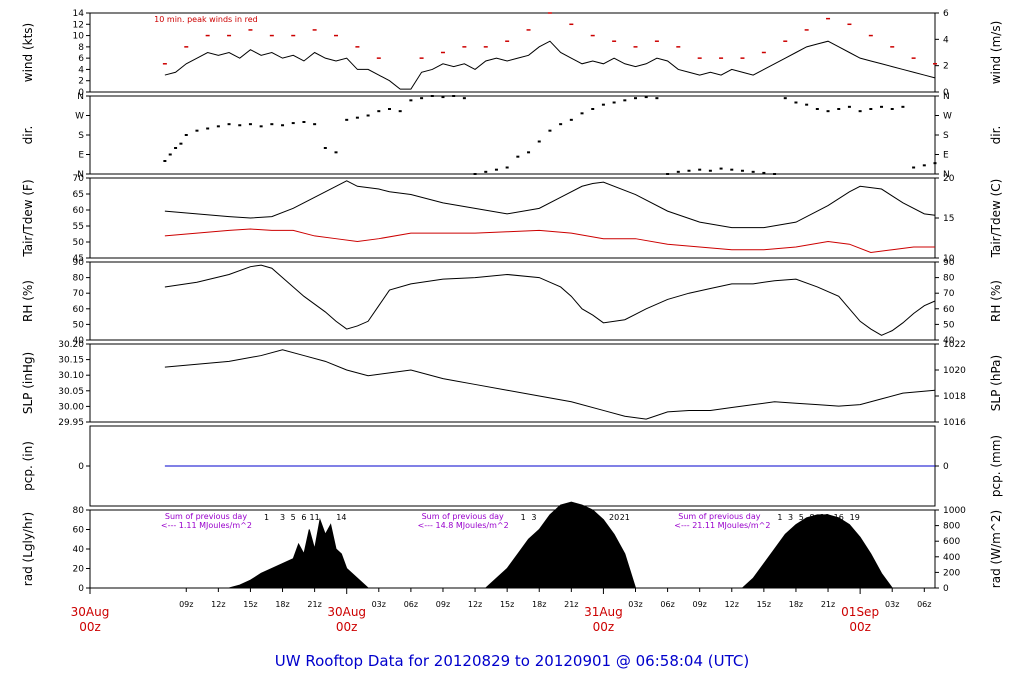  What do you see at coordinates (206, 19) in the screenshot?
I see `wind-annotation: 10 min. peak winds in red` at bounding box center [206, 19].